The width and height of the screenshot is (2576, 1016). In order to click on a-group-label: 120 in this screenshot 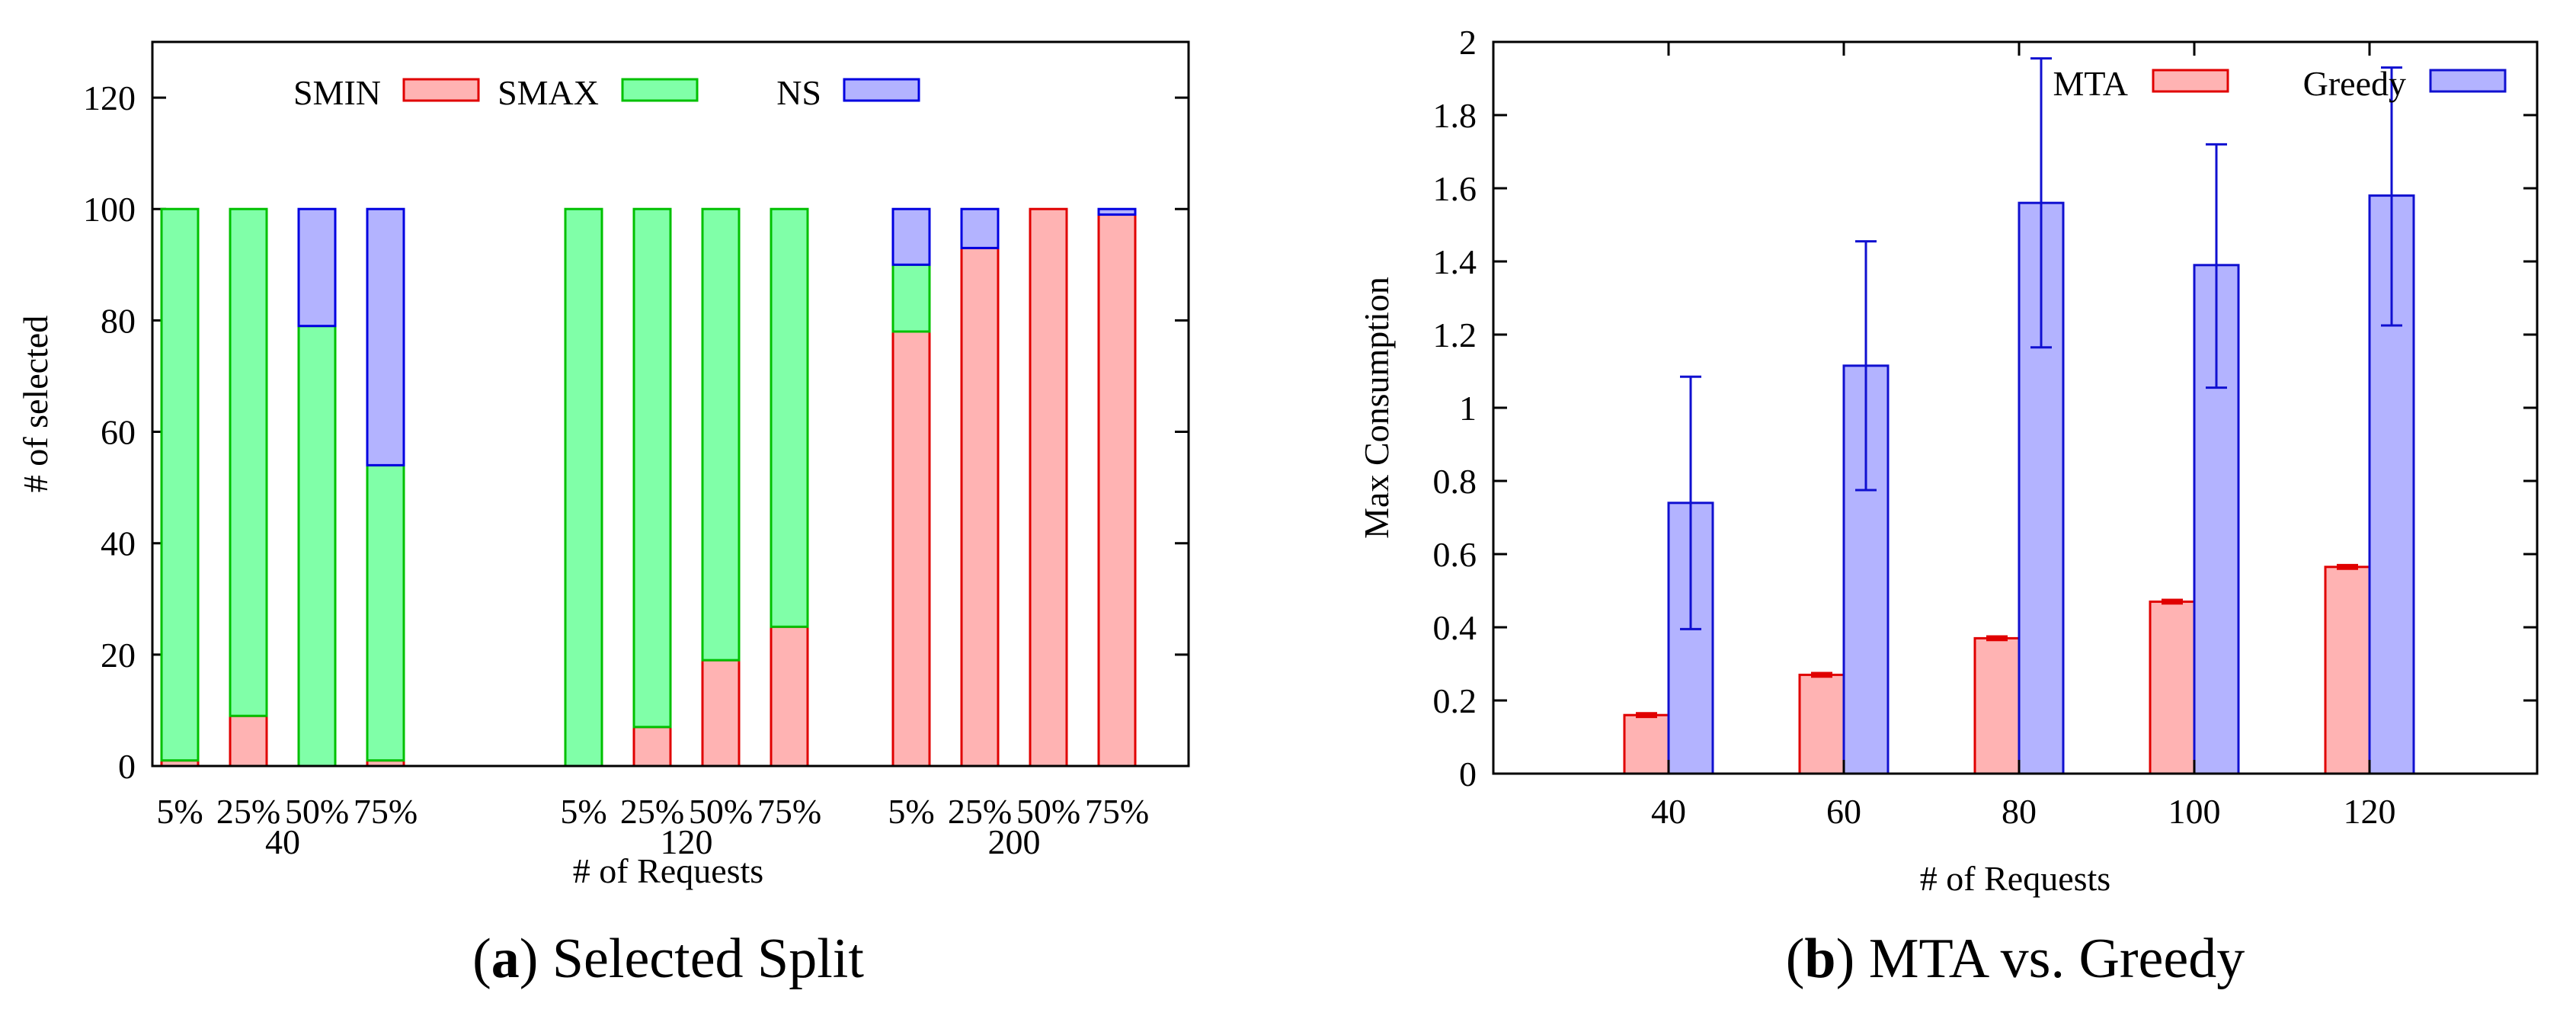, I will do `click(687, 841)`.